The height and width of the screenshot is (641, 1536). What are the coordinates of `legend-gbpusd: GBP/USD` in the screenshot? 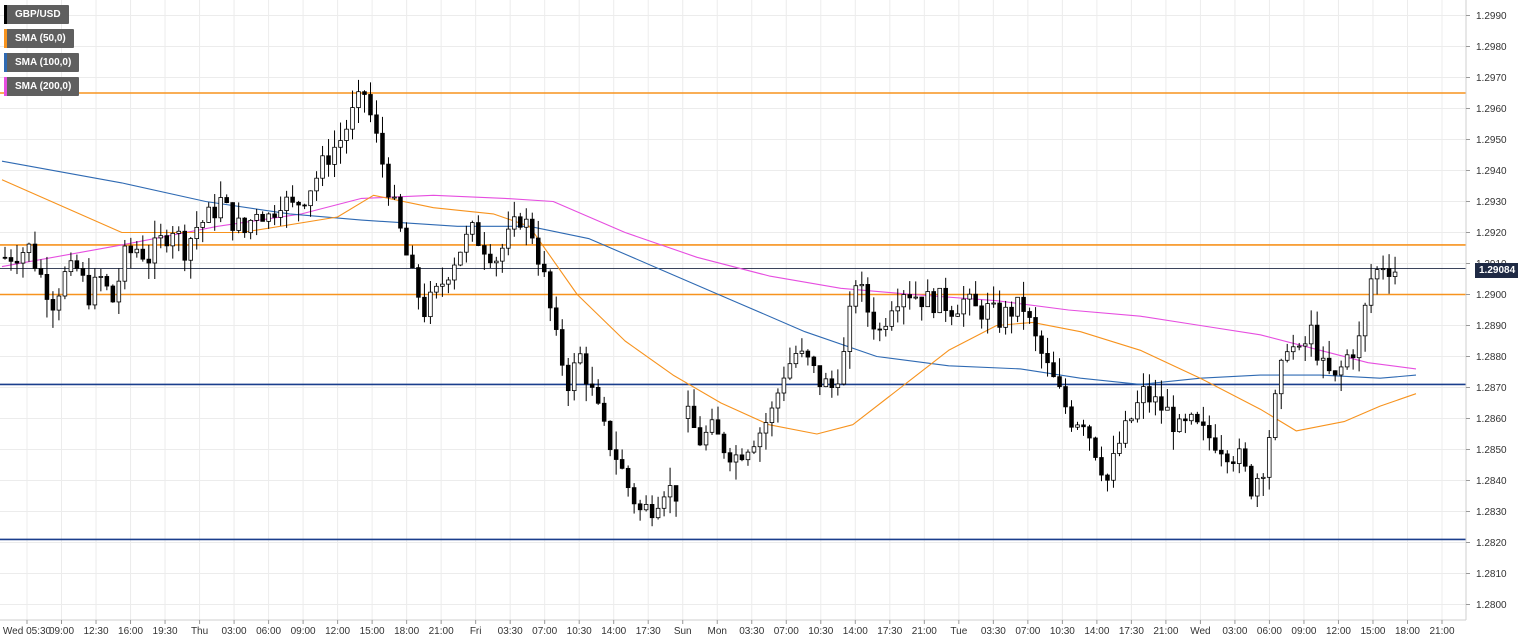 It's located at (36, 14).